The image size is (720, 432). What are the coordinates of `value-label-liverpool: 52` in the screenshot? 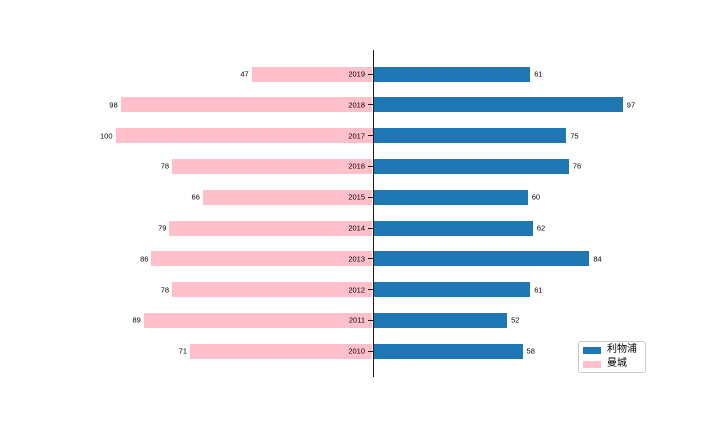 It's located at (515, 320).